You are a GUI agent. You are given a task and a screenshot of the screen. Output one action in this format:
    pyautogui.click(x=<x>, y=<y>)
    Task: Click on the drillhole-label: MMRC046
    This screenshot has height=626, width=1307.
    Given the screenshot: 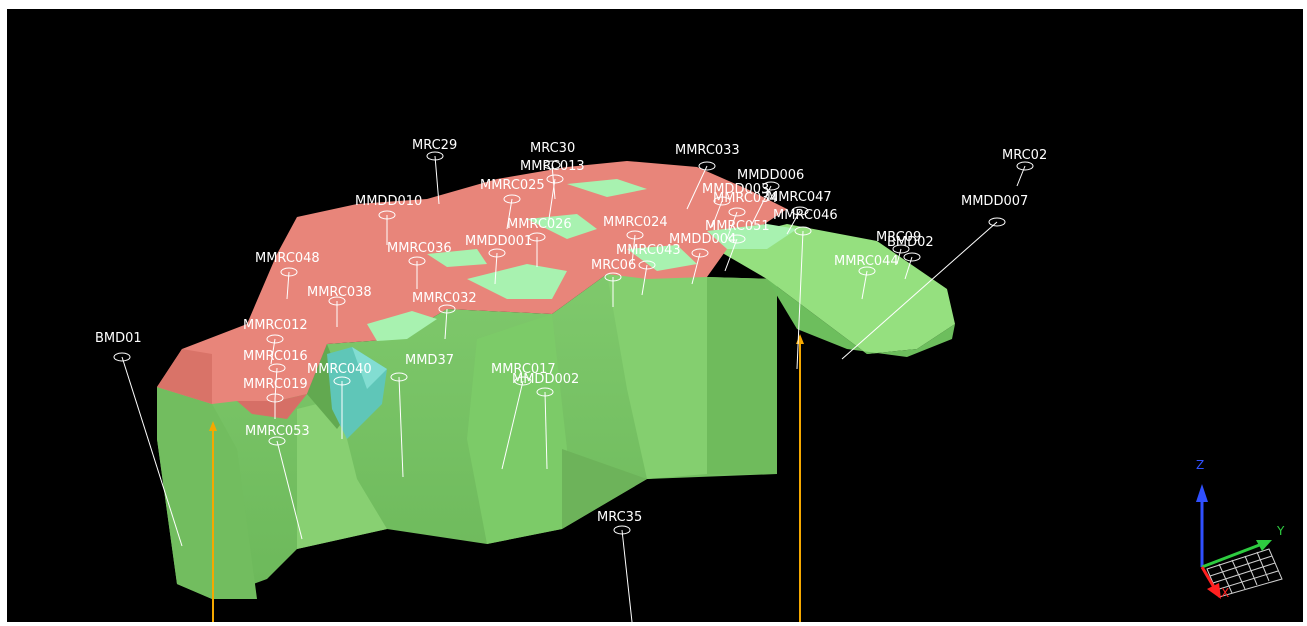 What is the action you would take?
    pyautogui.click(x=805, y=215)
    